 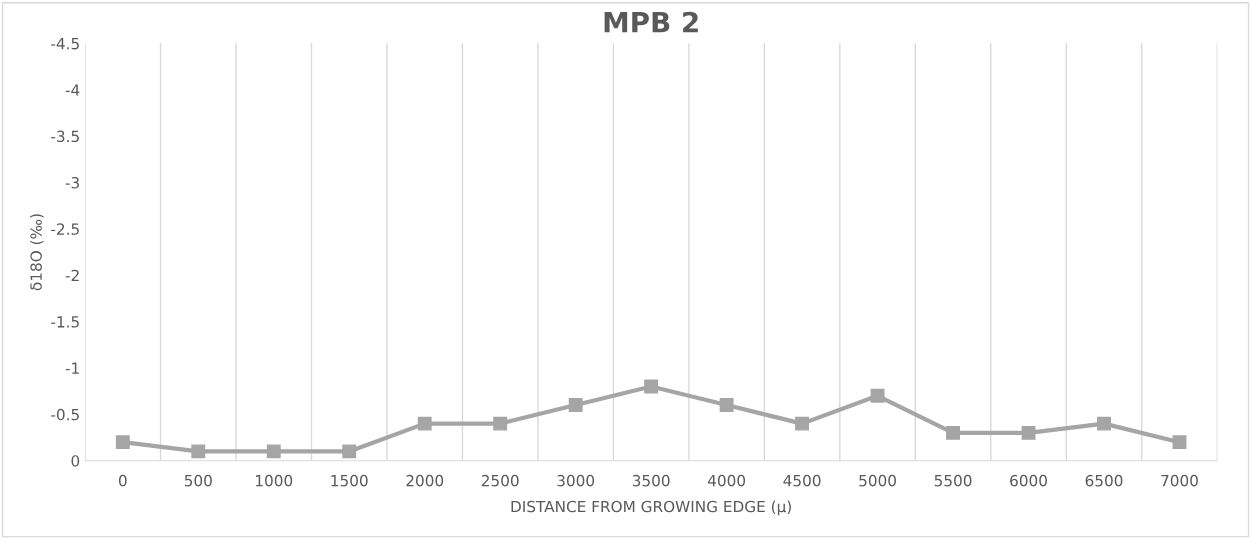 What do you see at coordinates (274, 480) in the screenshot?
I see `x-tick-label: 1000` at bounding box center [274, 480].